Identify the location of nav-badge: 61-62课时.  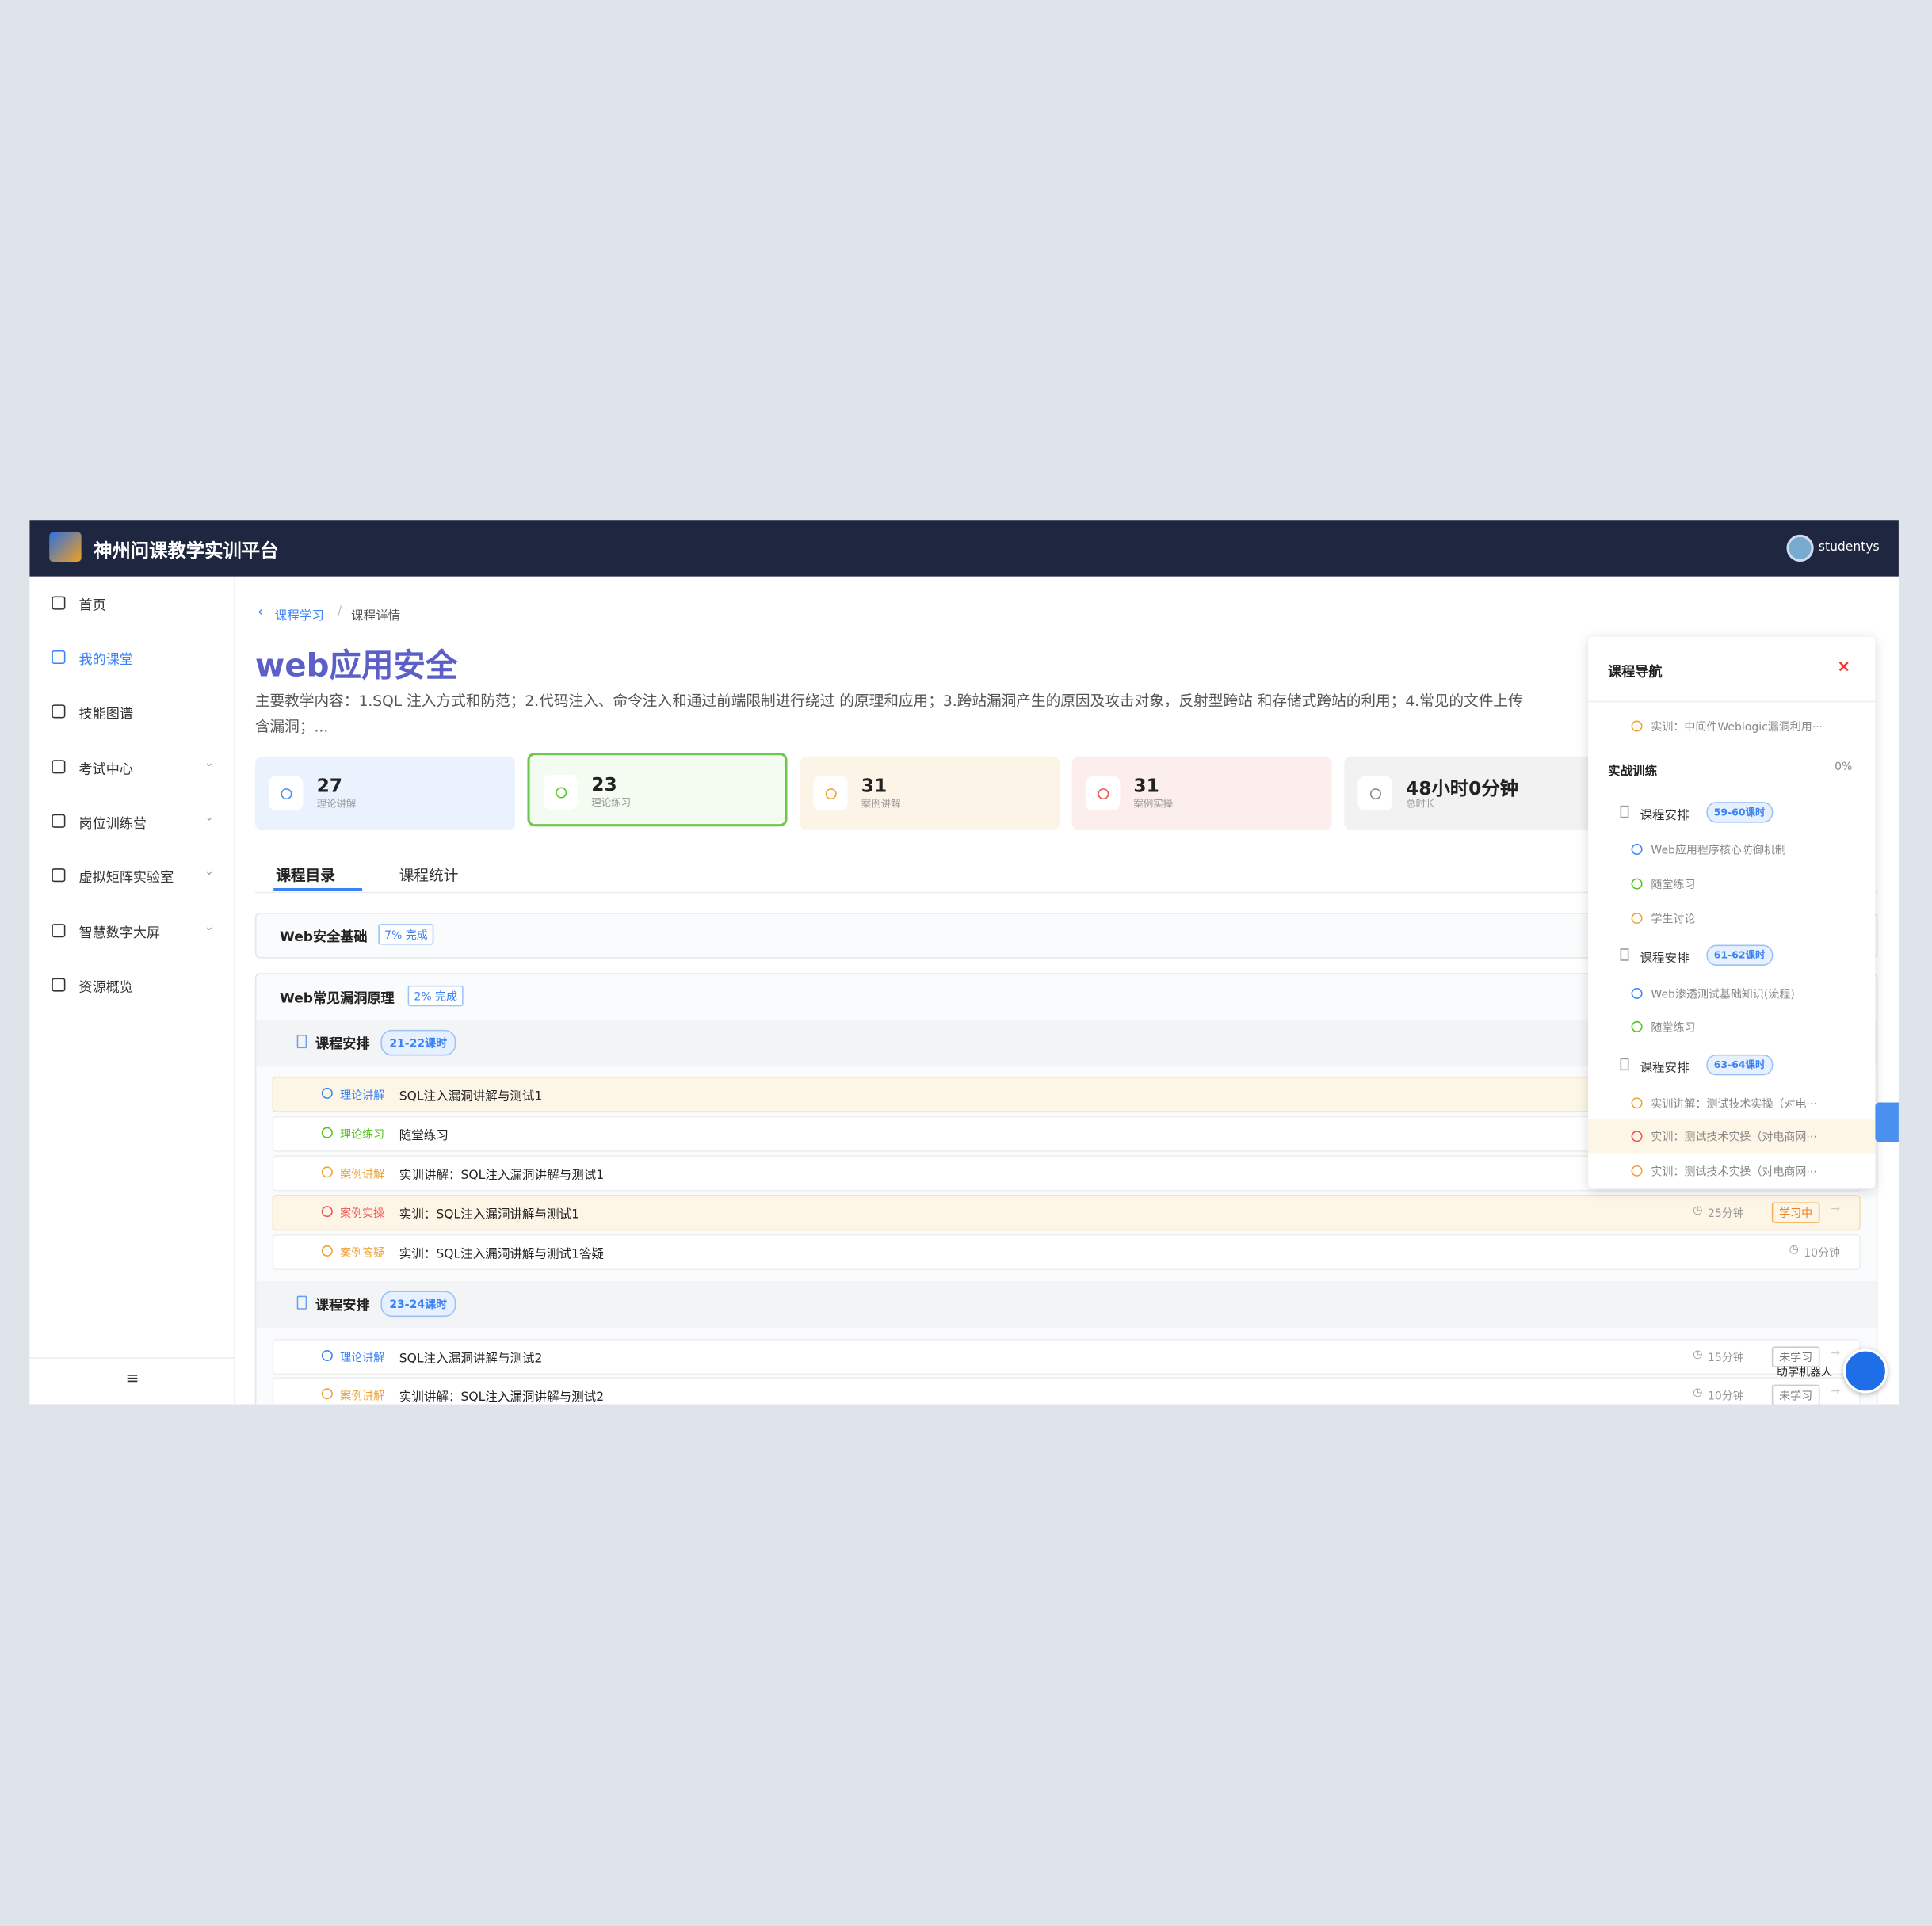
(1740, 955).